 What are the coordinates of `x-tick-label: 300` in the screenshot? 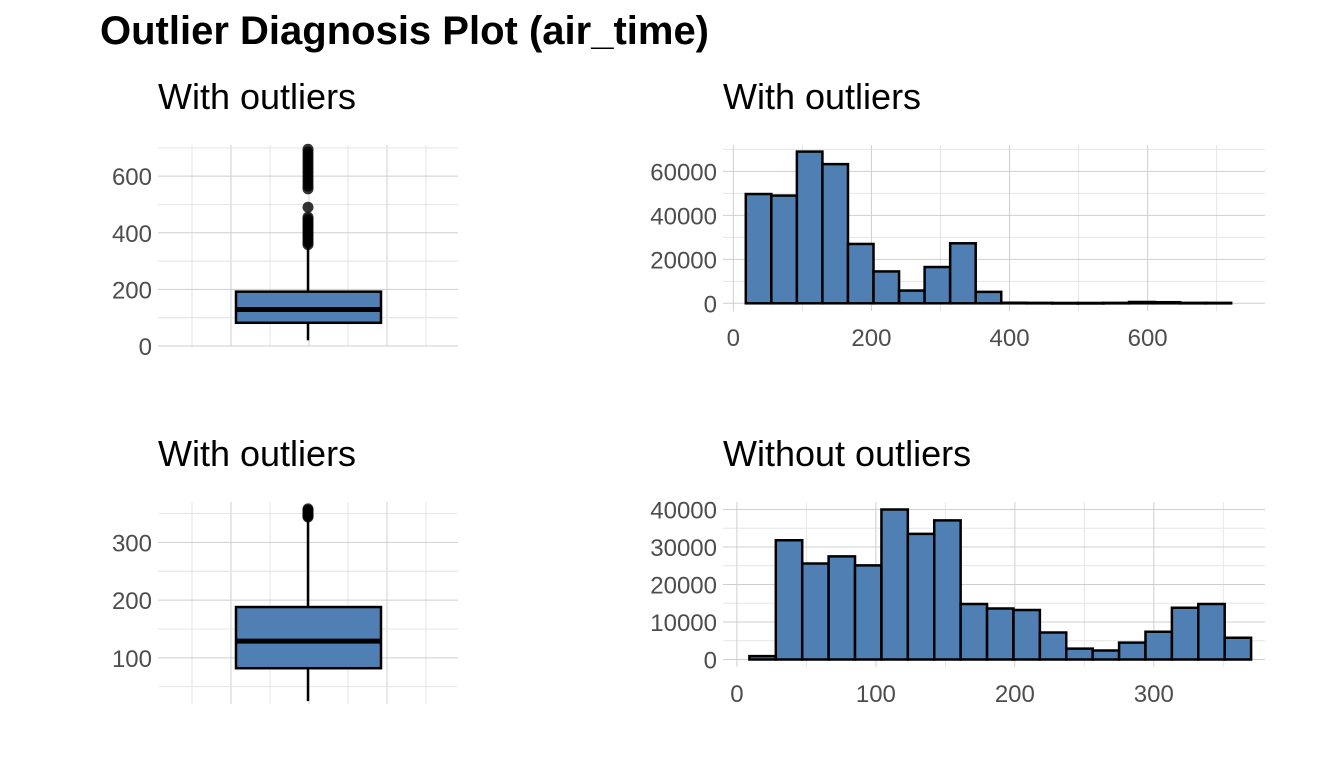 It's located at (1154, 694).